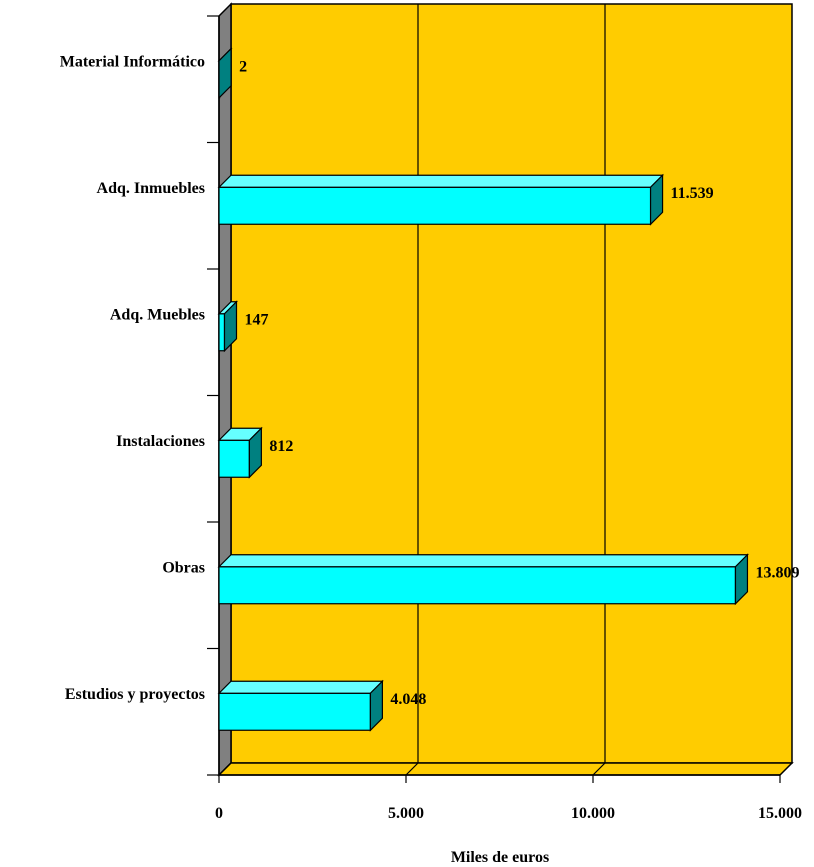 This screenshot has width=814, height=867. Describe the element at coordinates (256, 319) in the screenshot. I see `data-label: 147` at that location.